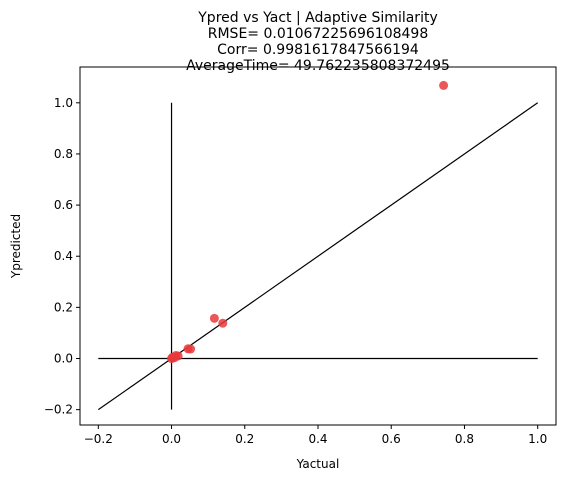 The image size is (582, 480). I want to click on x-tick-label: 0.2, so click(244, 439).